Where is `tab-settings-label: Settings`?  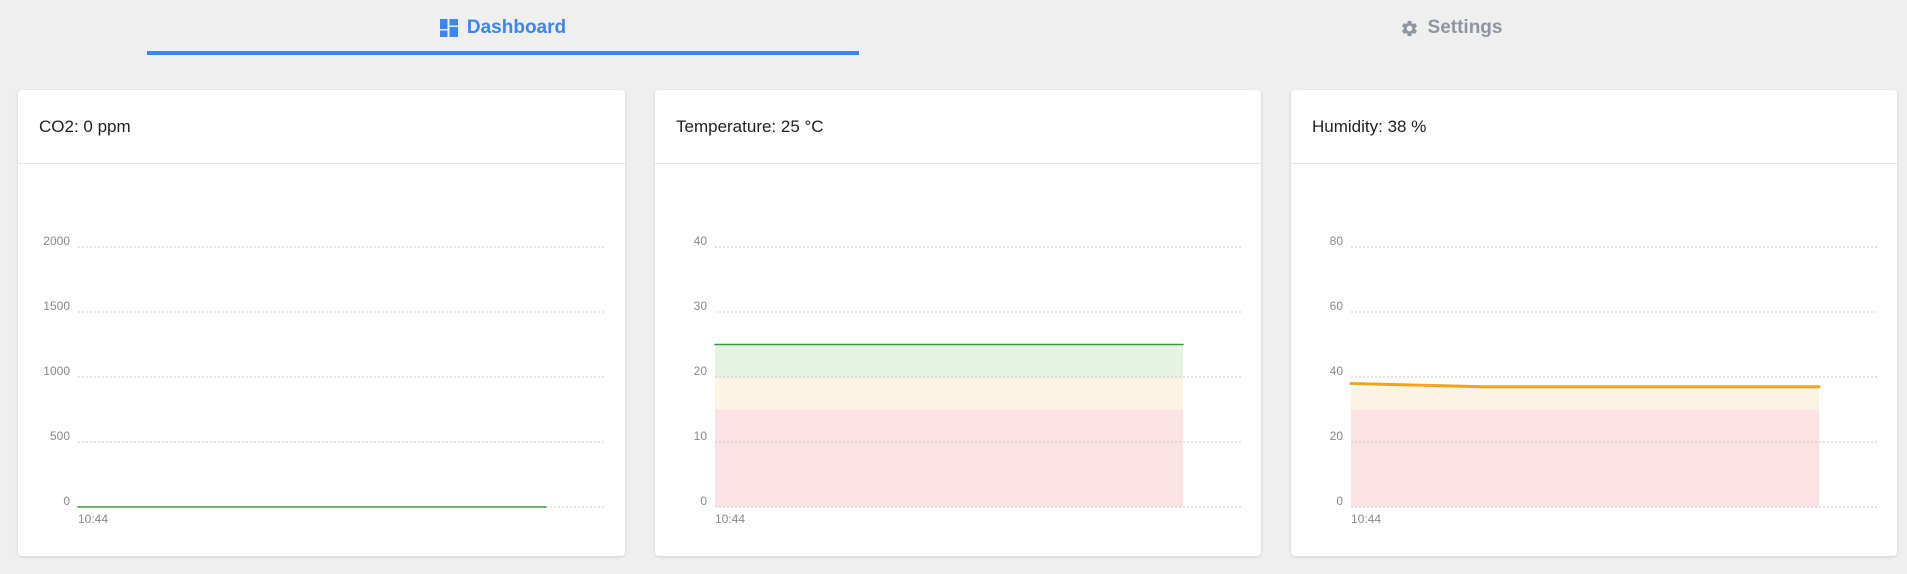
tab-settings-label: Settings is located at coordinates (1465, 27).